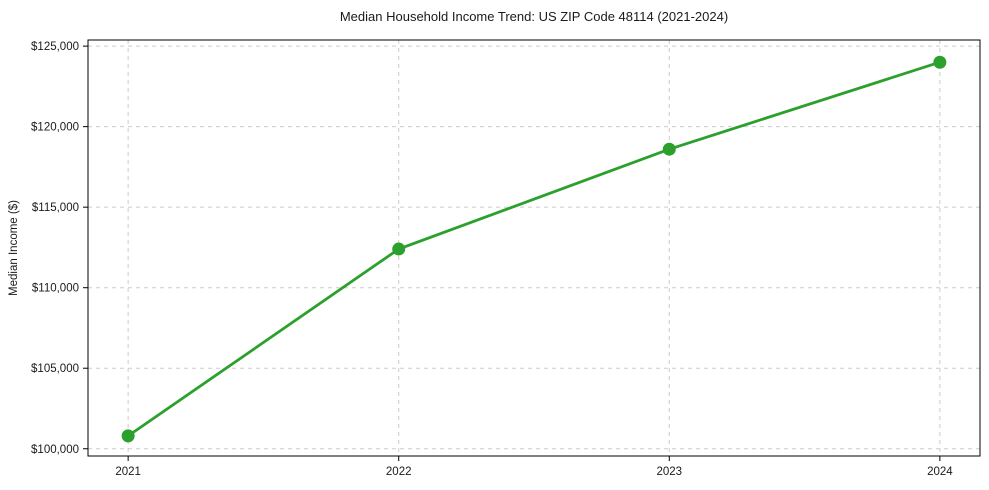  I want to click on y-tick-label: $125,000, so click(55, 47).